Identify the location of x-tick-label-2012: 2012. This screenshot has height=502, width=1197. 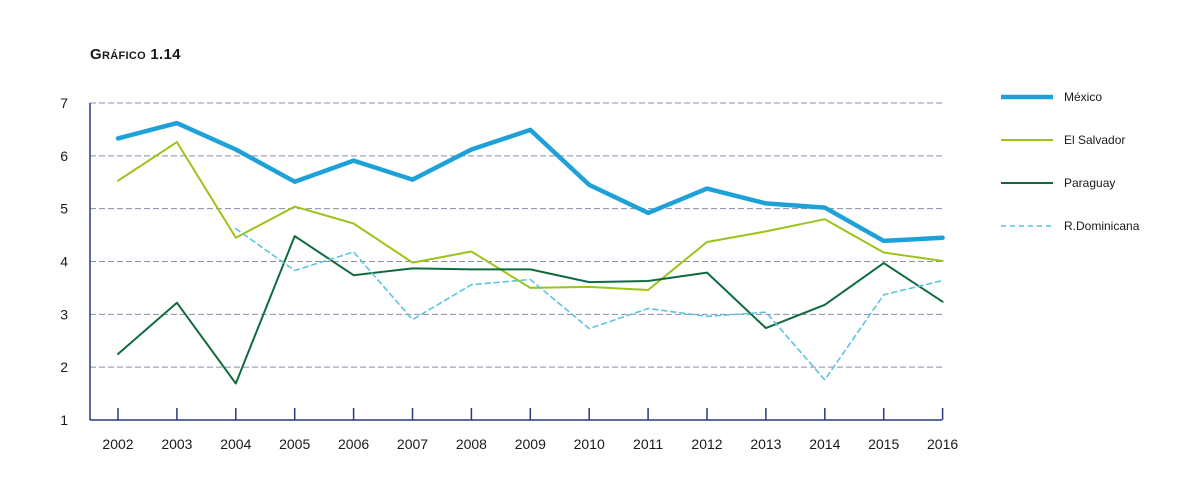
(706, 444).